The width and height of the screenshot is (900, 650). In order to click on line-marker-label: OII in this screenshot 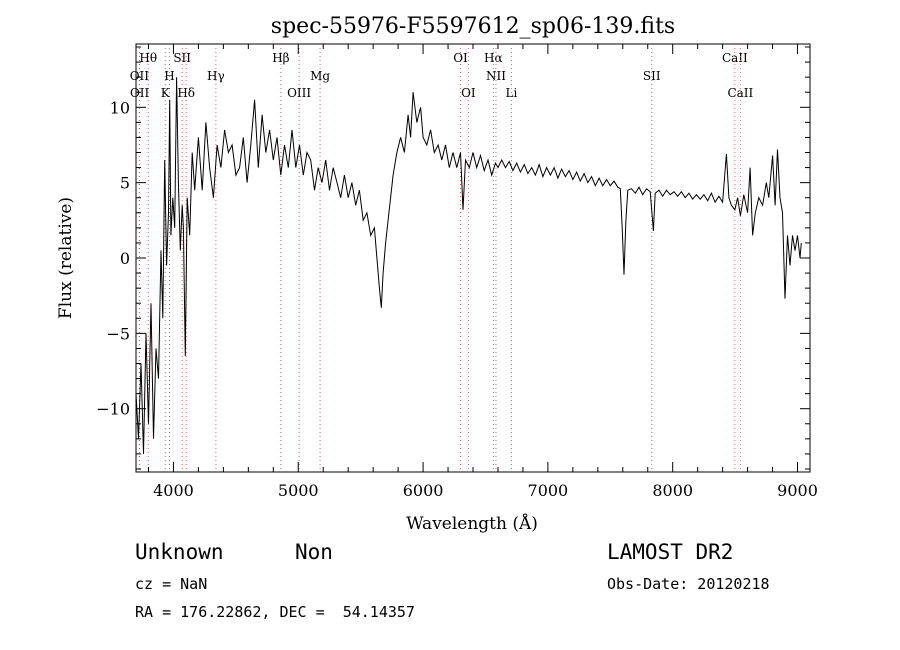, I will do `click(140, 93)`.